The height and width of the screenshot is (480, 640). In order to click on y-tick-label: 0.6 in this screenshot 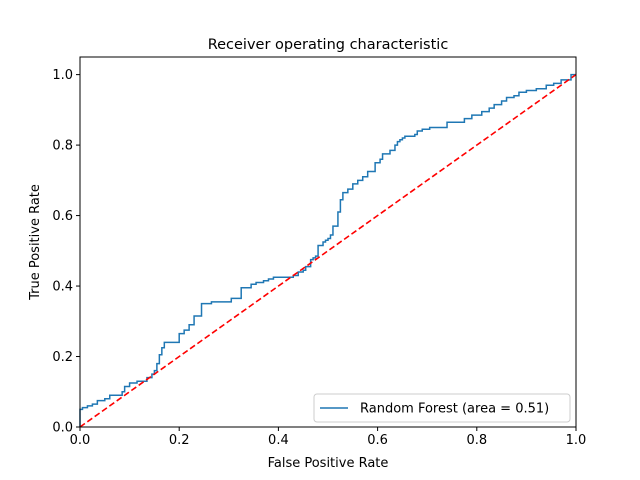, I will do `click(62, 216)`.